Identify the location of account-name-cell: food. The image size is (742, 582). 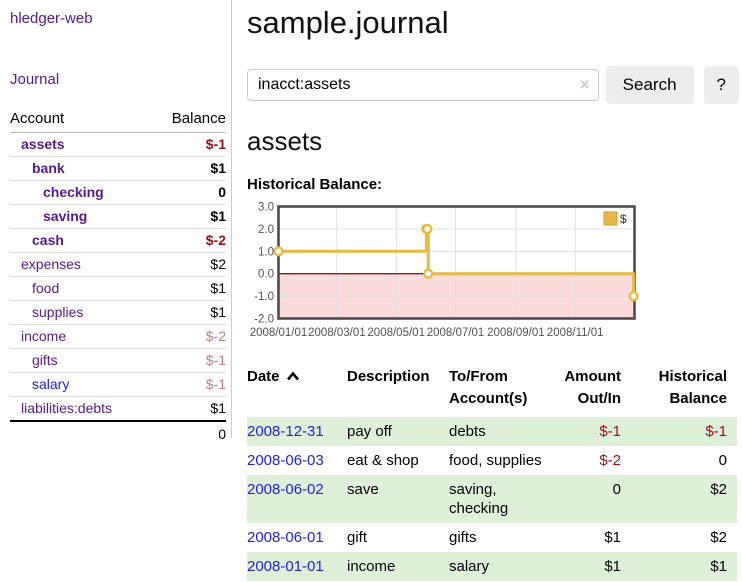
(81, 288).